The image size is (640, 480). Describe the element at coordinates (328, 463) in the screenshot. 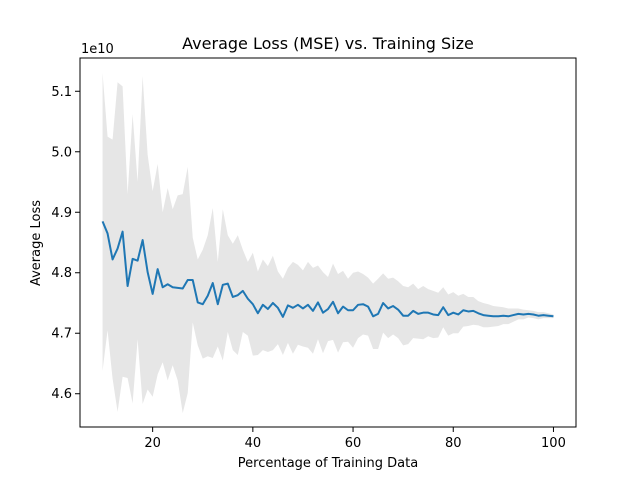

I see `x-axis-title: Percentage of Training Data` at that location.